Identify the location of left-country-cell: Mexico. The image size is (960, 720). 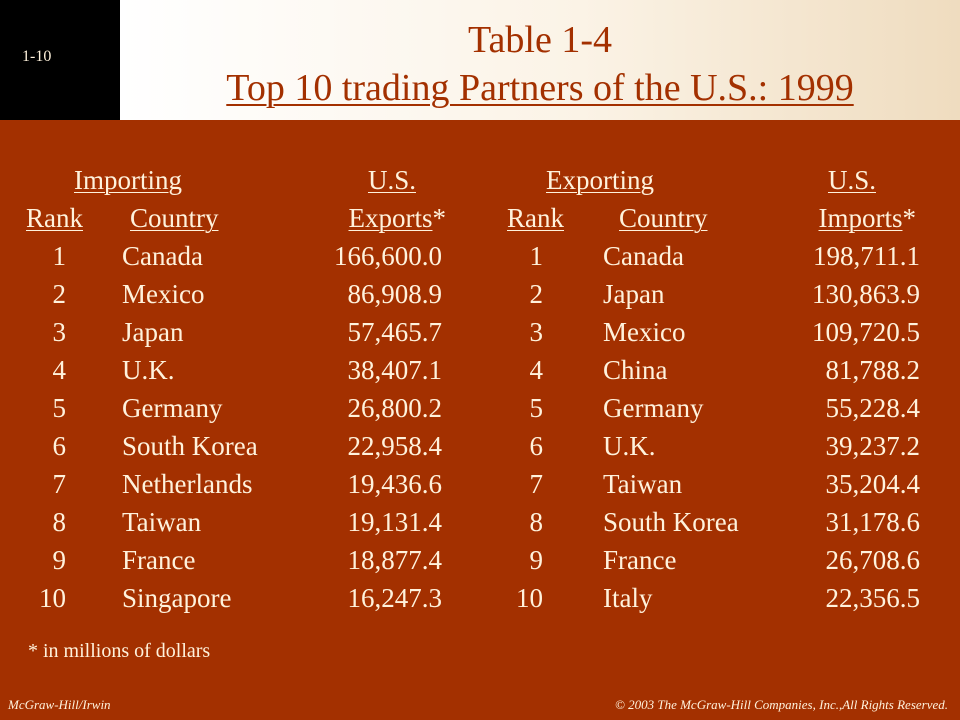
(163, 294).